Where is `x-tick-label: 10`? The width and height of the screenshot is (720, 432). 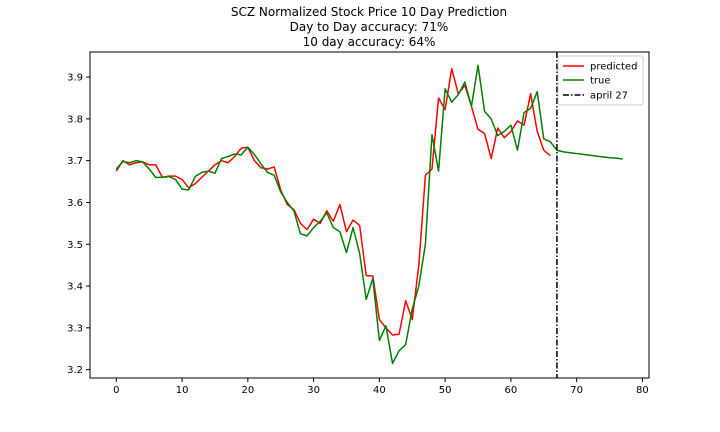 x-tick-label: 10 is located at coordinates (182, 390).